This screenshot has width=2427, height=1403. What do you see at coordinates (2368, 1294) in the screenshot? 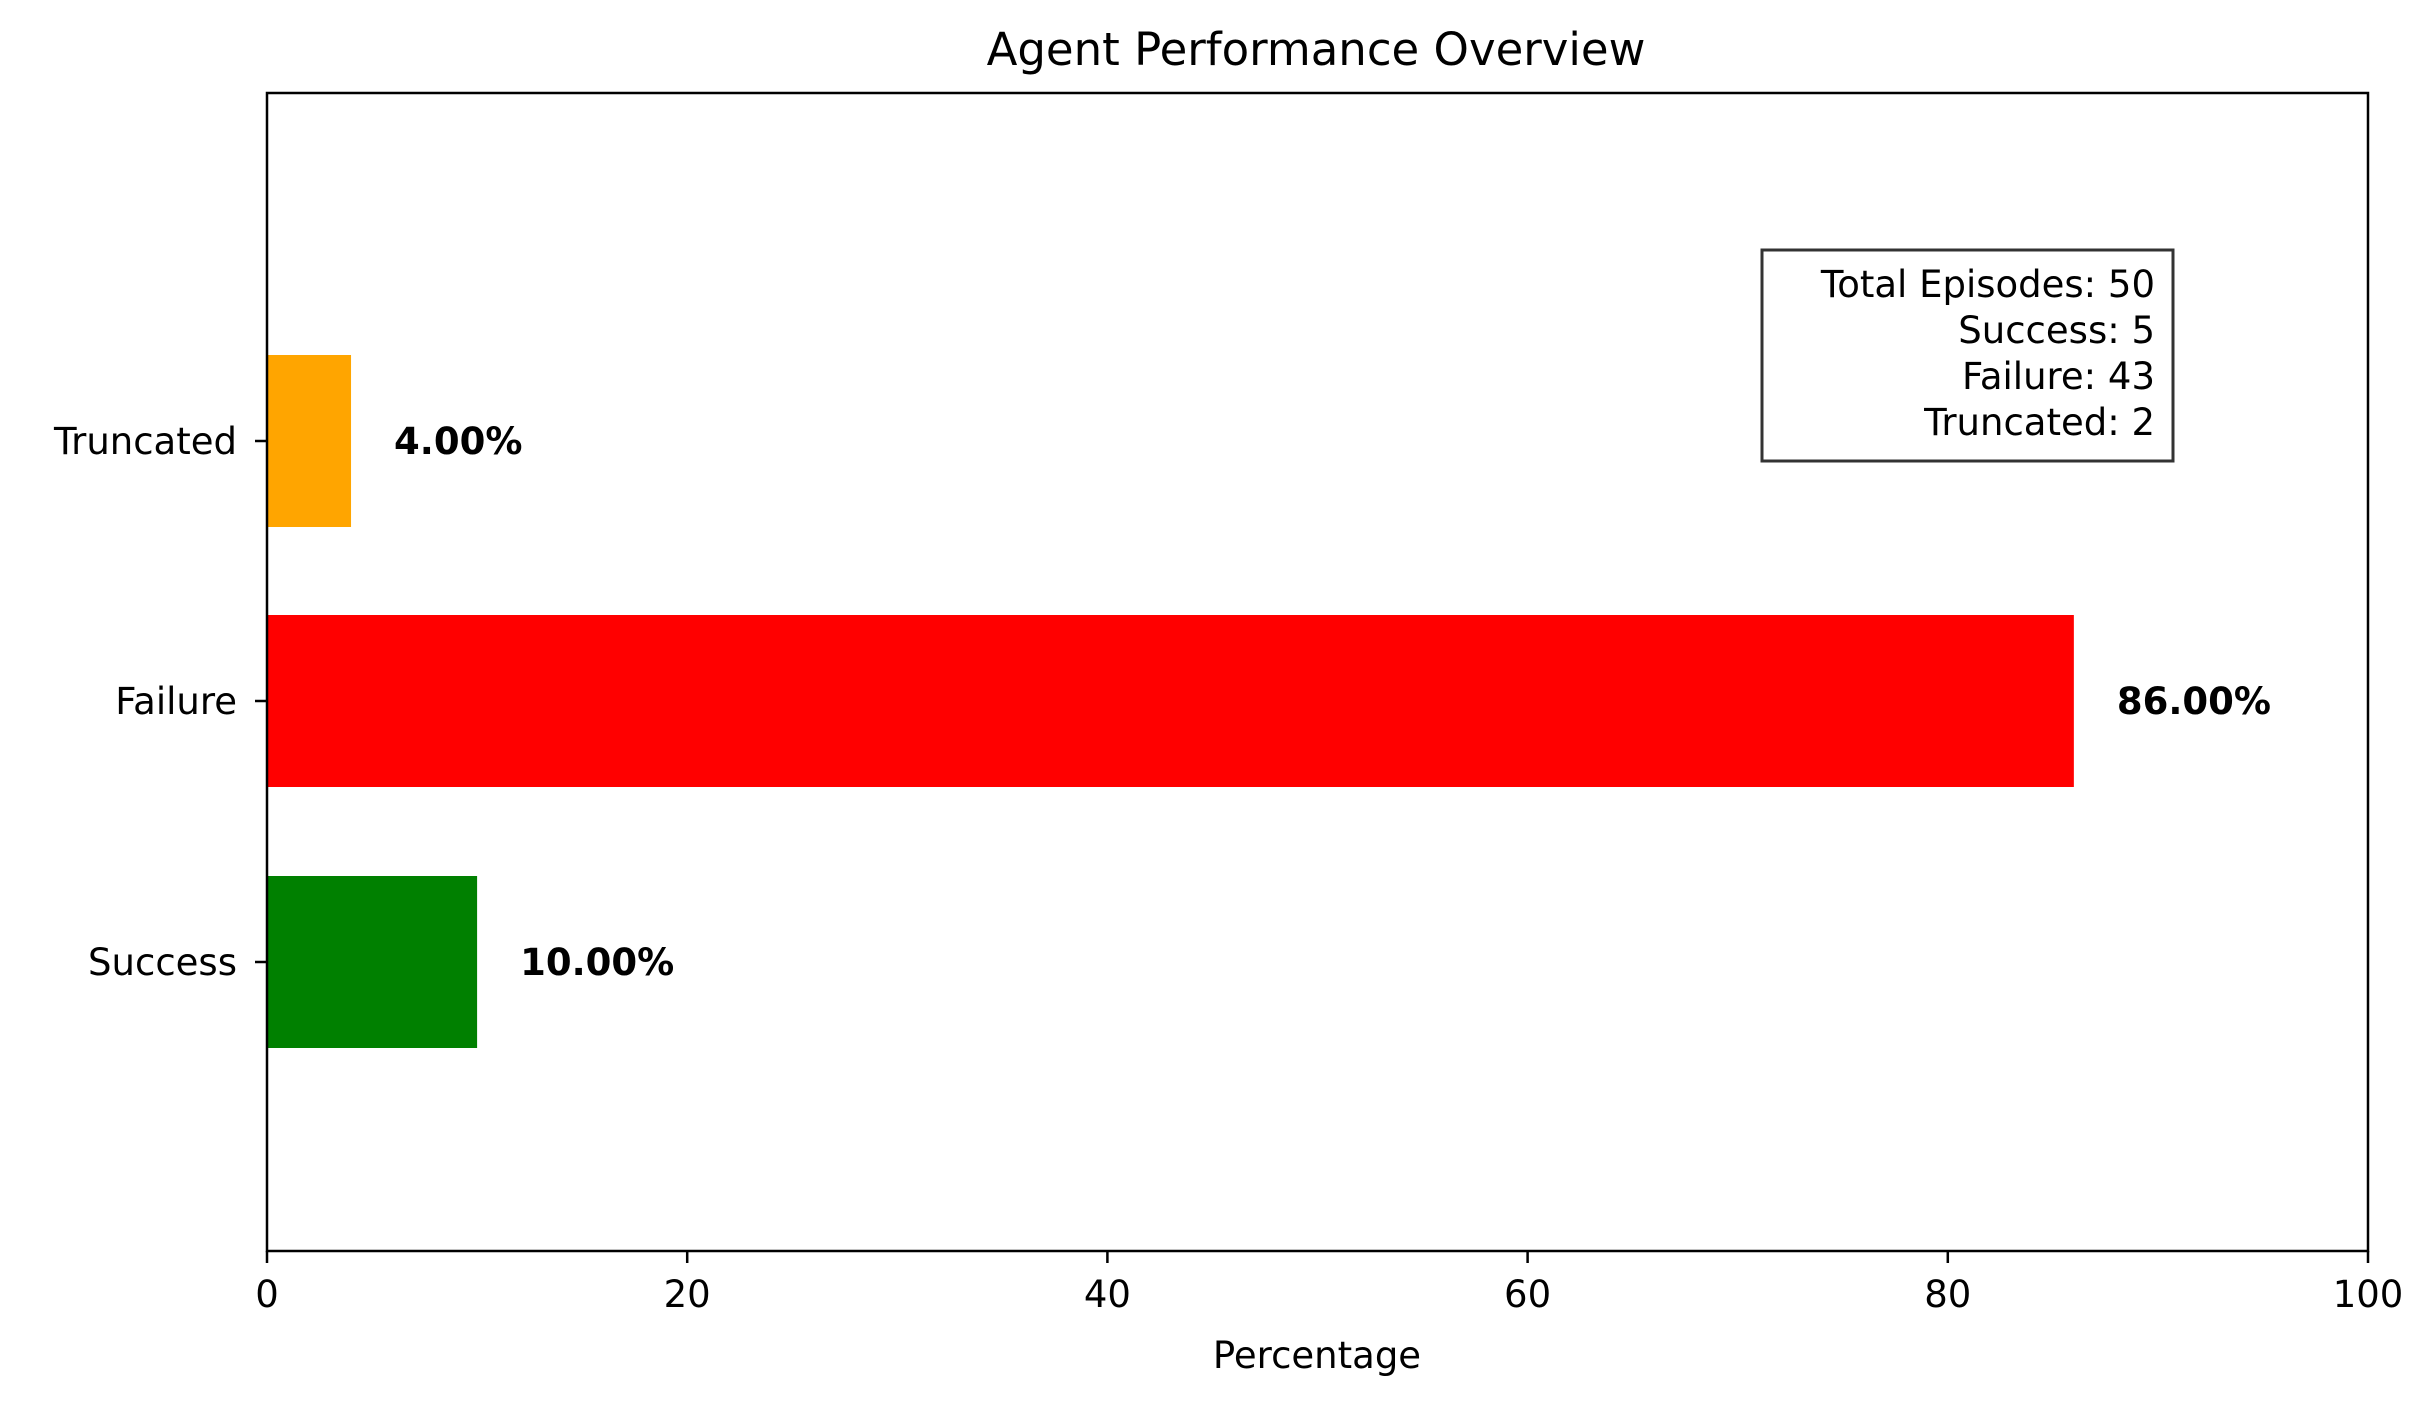
I see `x-tick-label-100: 100` at bounding box center [2368, 1294].